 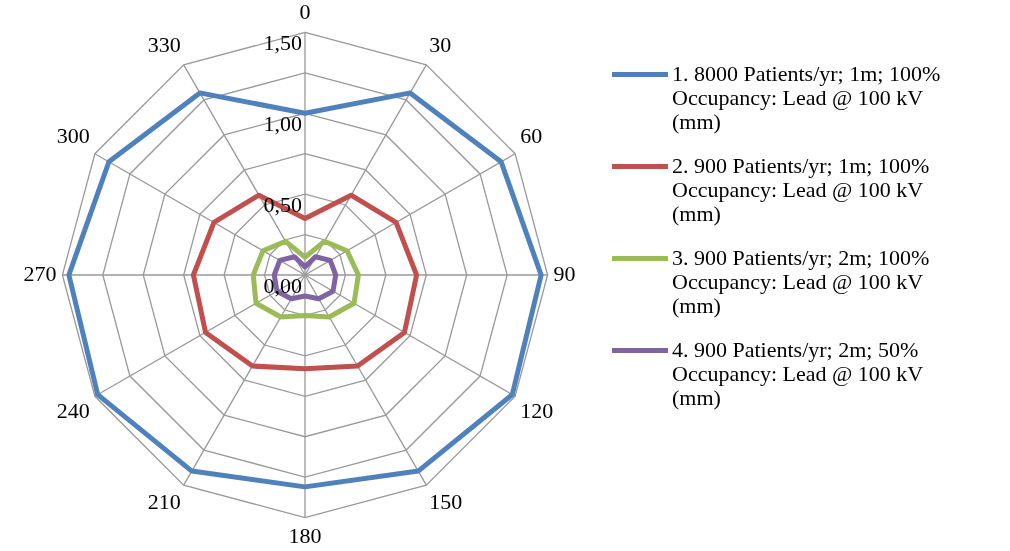 What do you see at coordinates (282, 124) in the screenshot?
I see `y-tick-label: 1,00` at bounding box center [282, 124].